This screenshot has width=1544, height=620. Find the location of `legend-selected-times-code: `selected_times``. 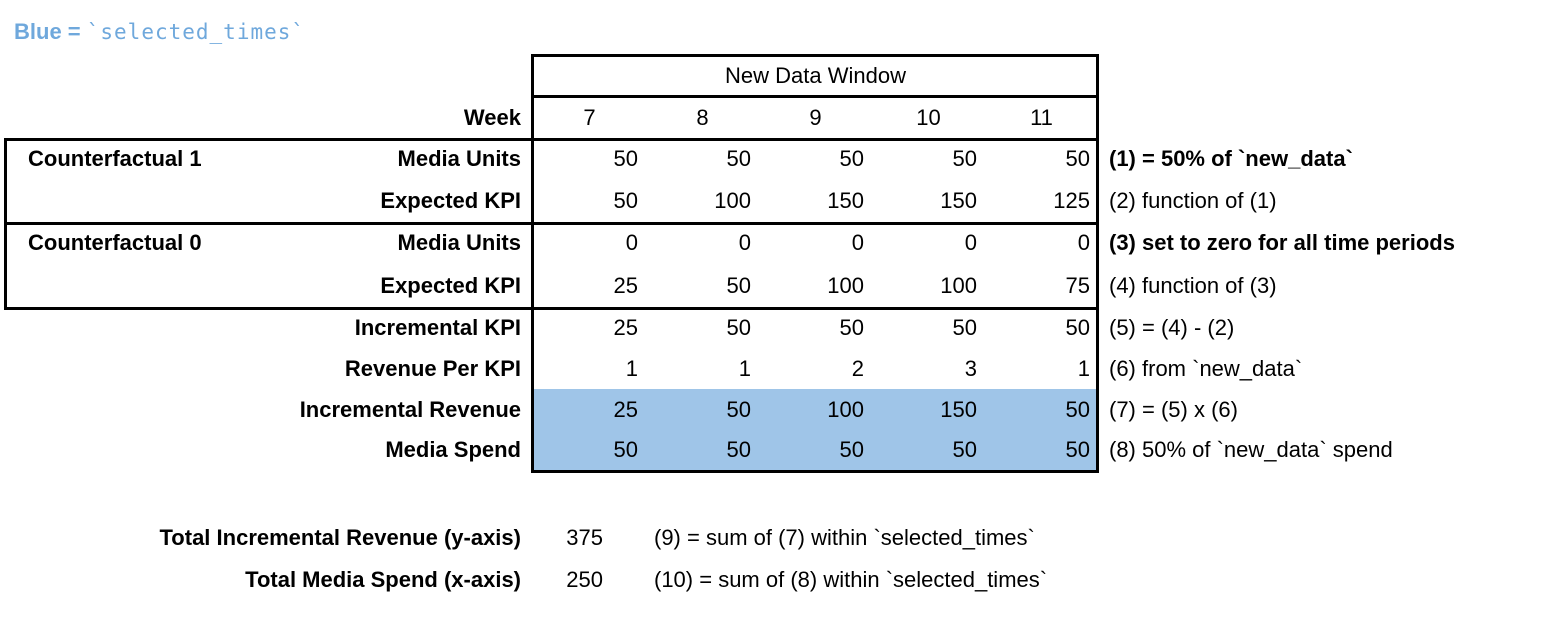

legend-selected-times-code: `selected_times` is located at coordinates (196, 32).